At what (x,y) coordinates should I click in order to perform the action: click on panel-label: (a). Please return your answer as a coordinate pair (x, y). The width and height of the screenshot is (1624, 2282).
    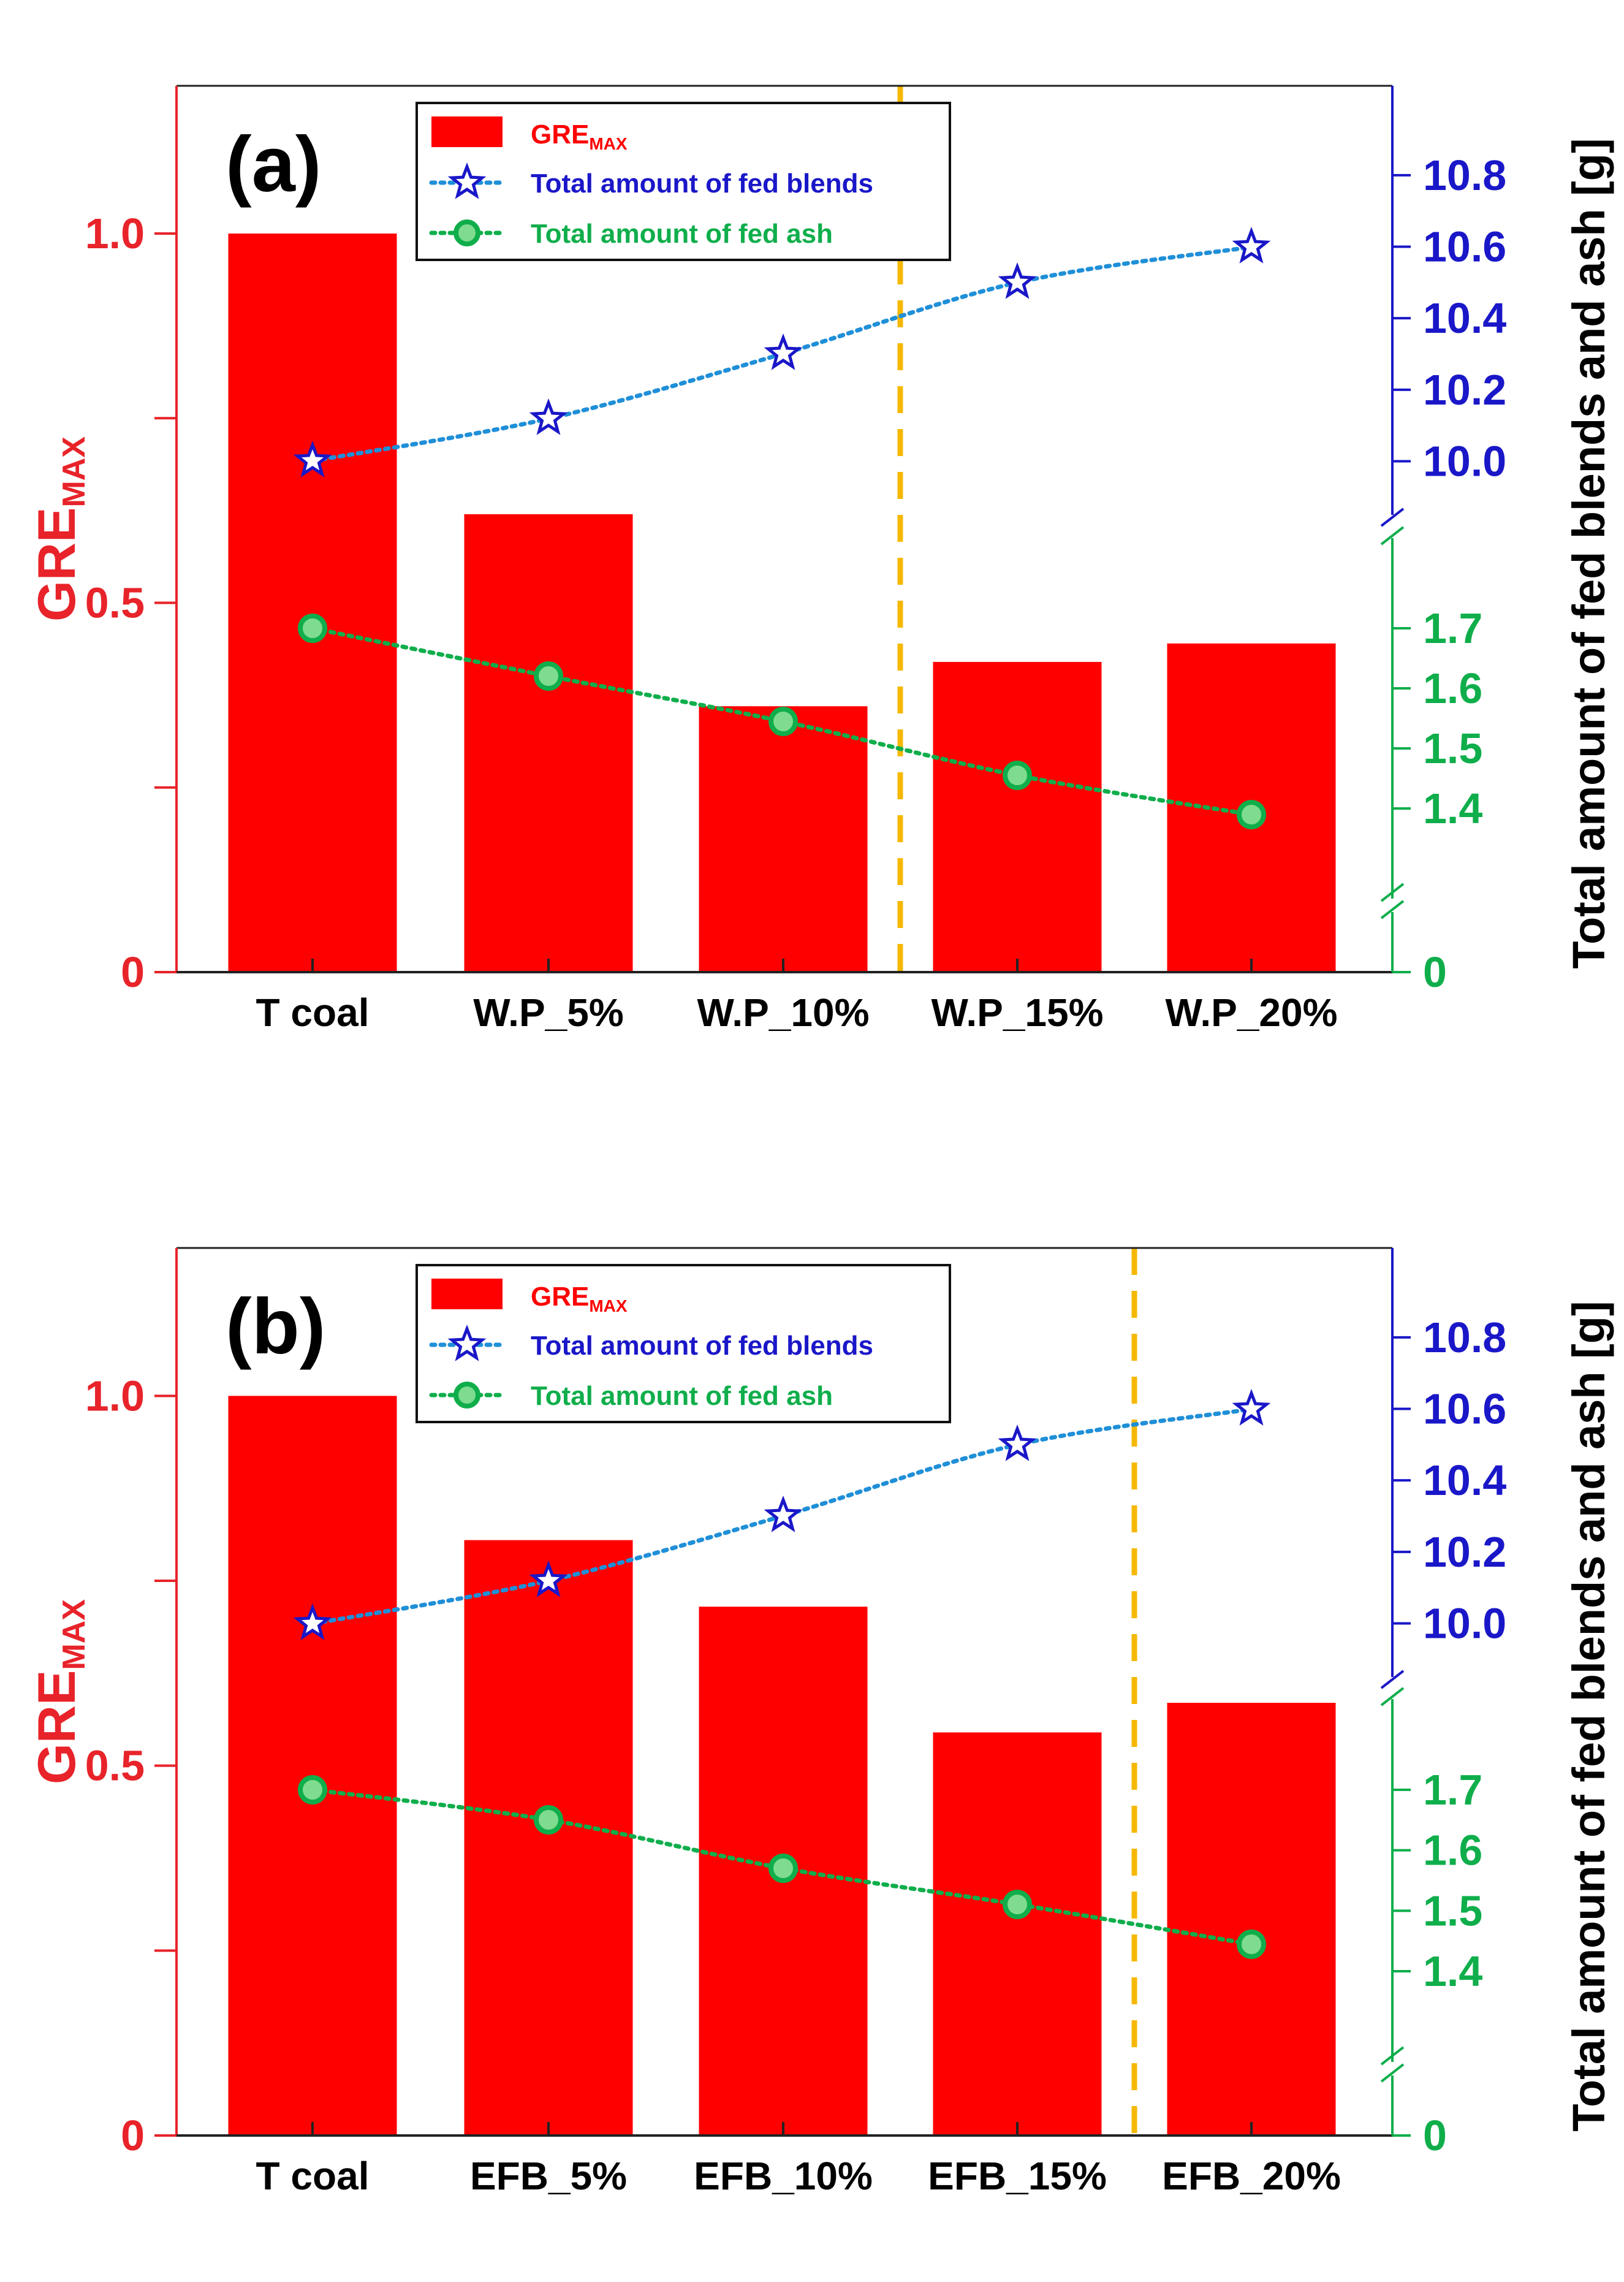
    Looking at the image, I should click on (273, 164).